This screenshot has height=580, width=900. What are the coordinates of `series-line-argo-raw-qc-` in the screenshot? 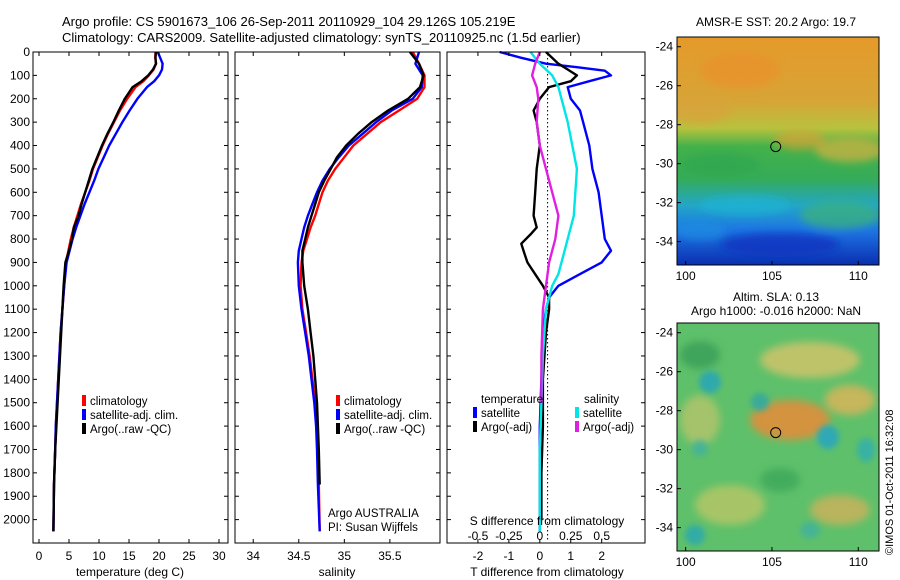 It's located at (105, 291).